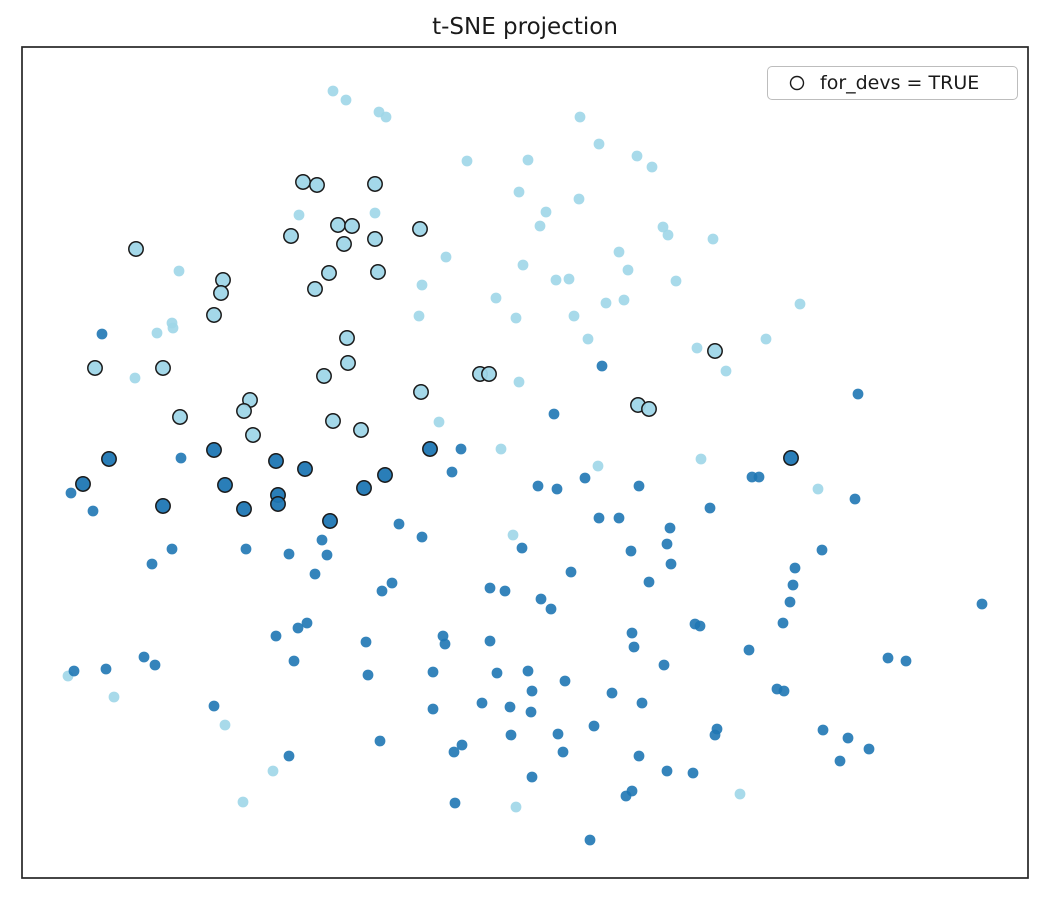 This screenshot has width=1050, height=900. Describe the element at coordinates (892, 83) in the screenshot. I see `legend: for_devs = TRUE` at that location.